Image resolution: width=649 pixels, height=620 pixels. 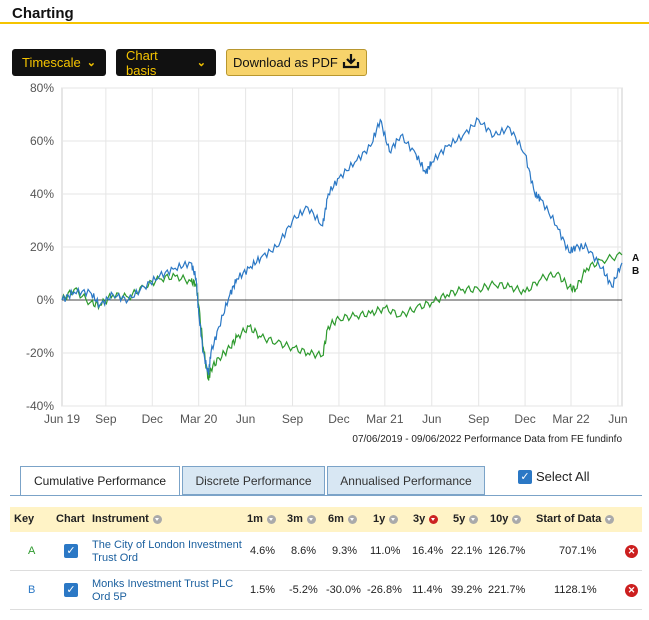 I want to click on series-key-a: A, so click(x=635, y=258).